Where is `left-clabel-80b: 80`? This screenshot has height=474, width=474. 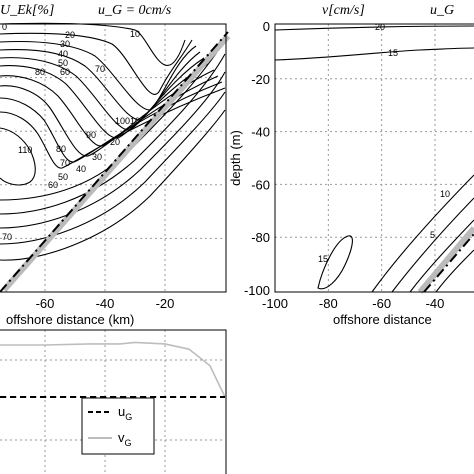
left-clabel-80b: 80 is located at coordinates (61, 149).